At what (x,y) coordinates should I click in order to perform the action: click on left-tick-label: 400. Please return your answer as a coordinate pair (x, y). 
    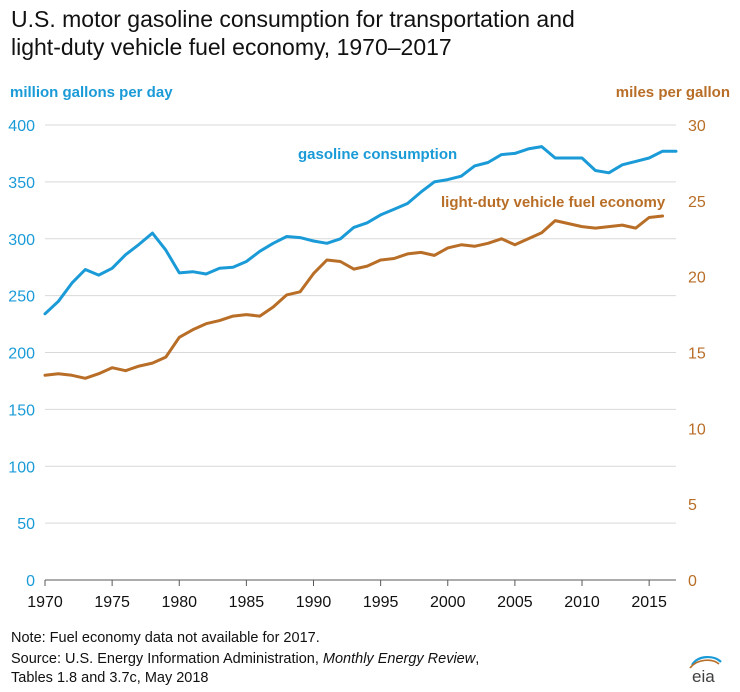
    Looking at the image, I should click on (21, 126).